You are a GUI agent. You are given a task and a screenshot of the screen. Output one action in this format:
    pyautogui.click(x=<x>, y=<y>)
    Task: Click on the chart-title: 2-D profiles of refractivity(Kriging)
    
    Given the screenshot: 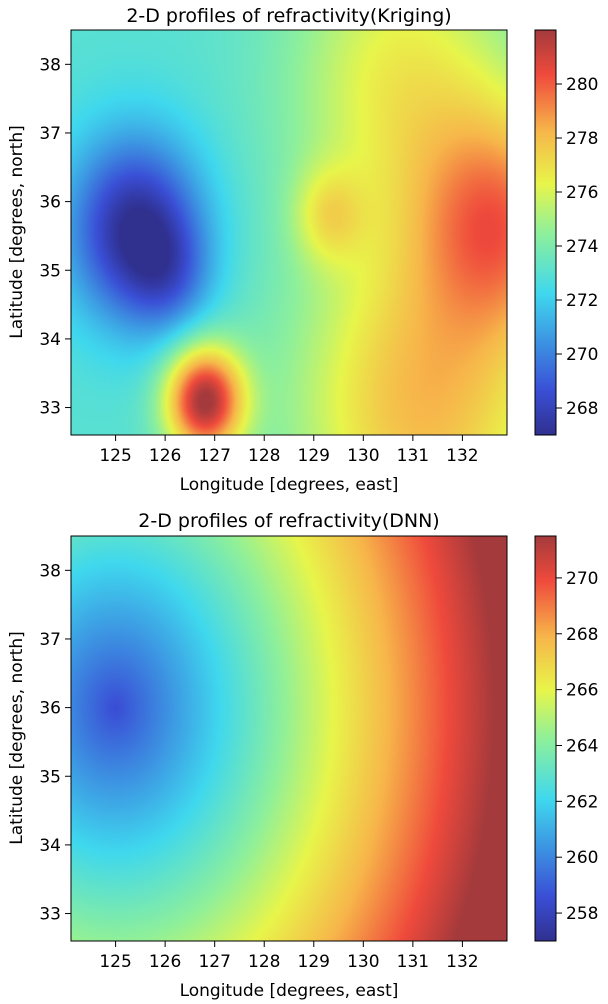 What is the action you would take?
    pyautogui.click(x=288, y=16)
    